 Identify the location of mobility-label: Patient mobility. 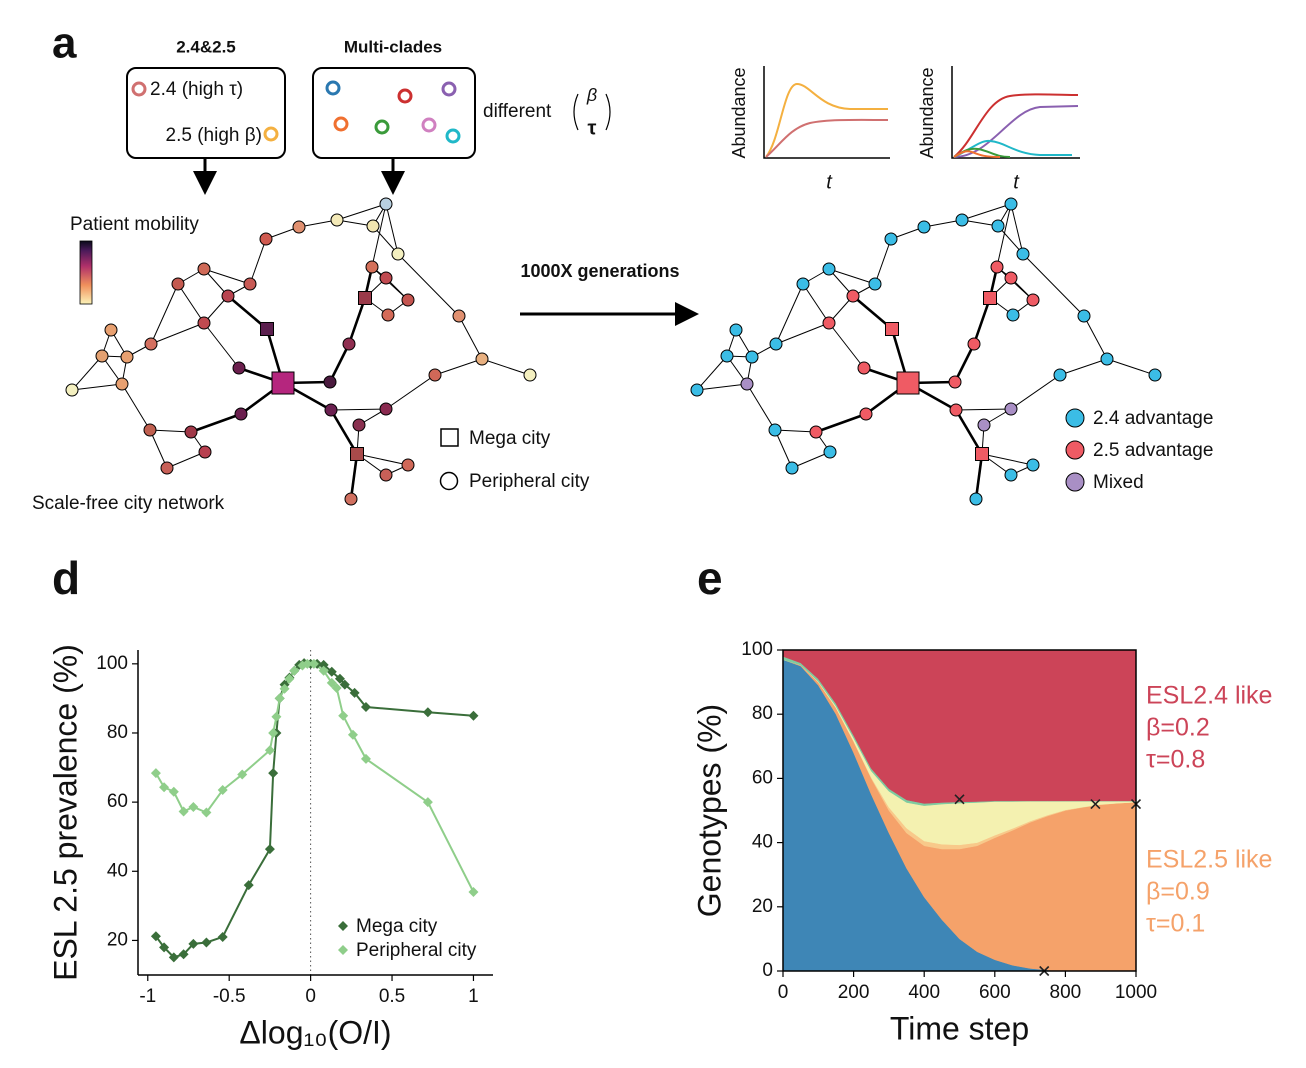
(134, 224).